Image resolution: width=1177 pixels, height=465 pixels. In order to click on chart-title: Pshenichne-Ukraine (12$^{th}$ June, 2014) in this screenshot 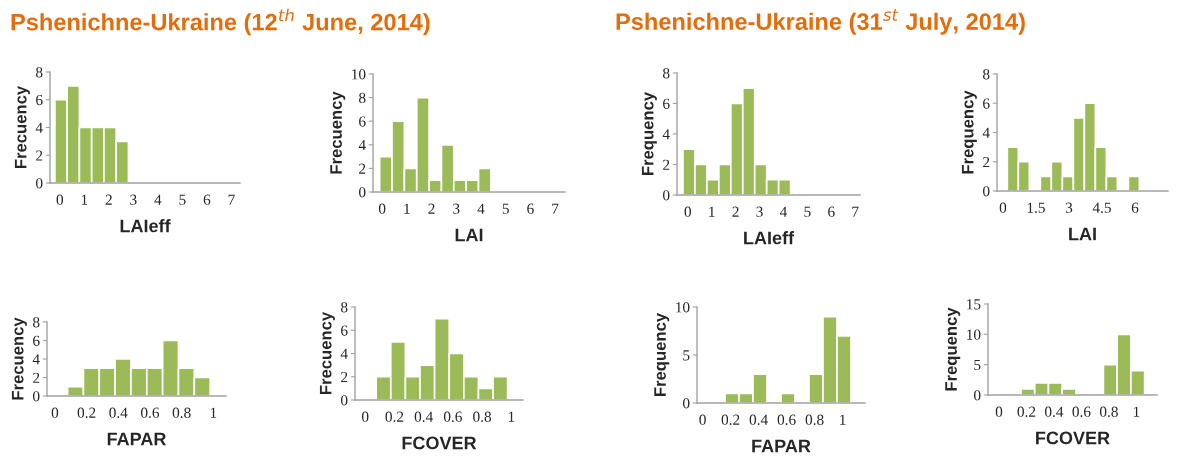, I will do `click(220, 22)`.